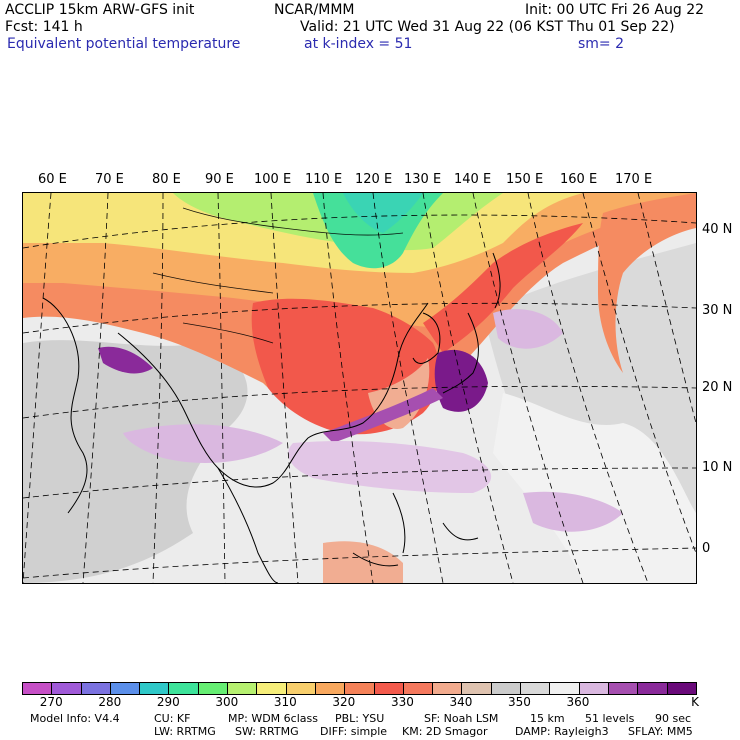 The width and height of the screenshot is (740, 740). Describe the element at coordinates (374, 179) in the screenshot. I see `lon-label: 120 E` at that location.